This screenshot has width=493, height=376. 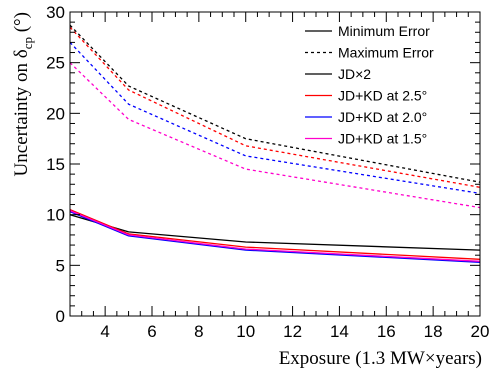 What do you see at coordinates (339, 331) in the screenshot?
I see `x-tick-label: 14` at bounding box center [339, 331].